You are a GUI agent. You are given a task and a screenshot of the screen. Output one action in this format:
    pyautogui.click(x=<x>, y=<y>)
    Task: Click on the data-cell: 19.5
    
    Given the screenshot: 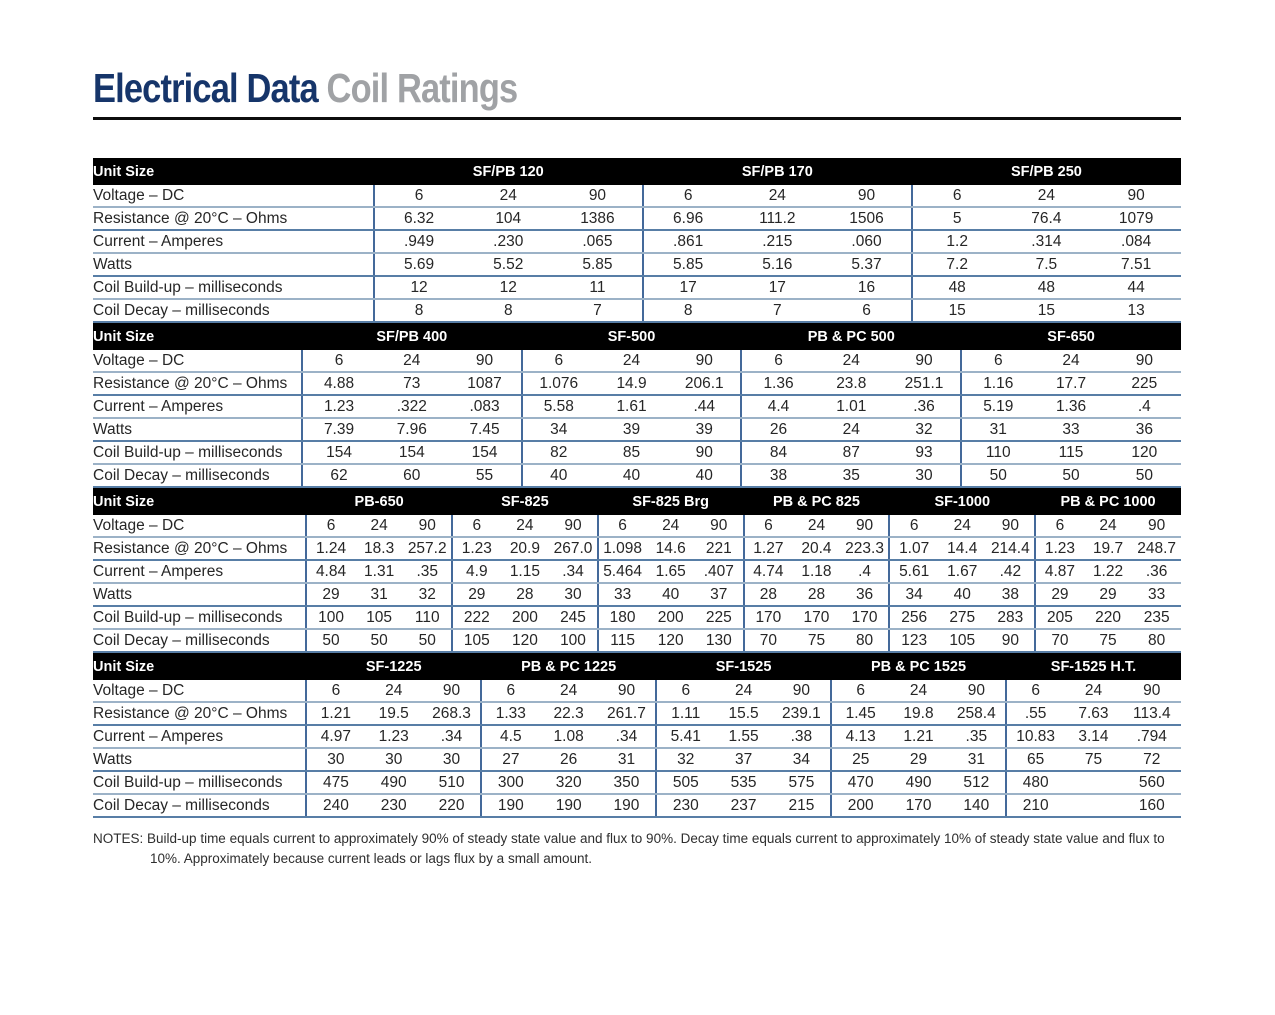 What is the action you would take?
    pyautogui.click(x=393, y=714)
    